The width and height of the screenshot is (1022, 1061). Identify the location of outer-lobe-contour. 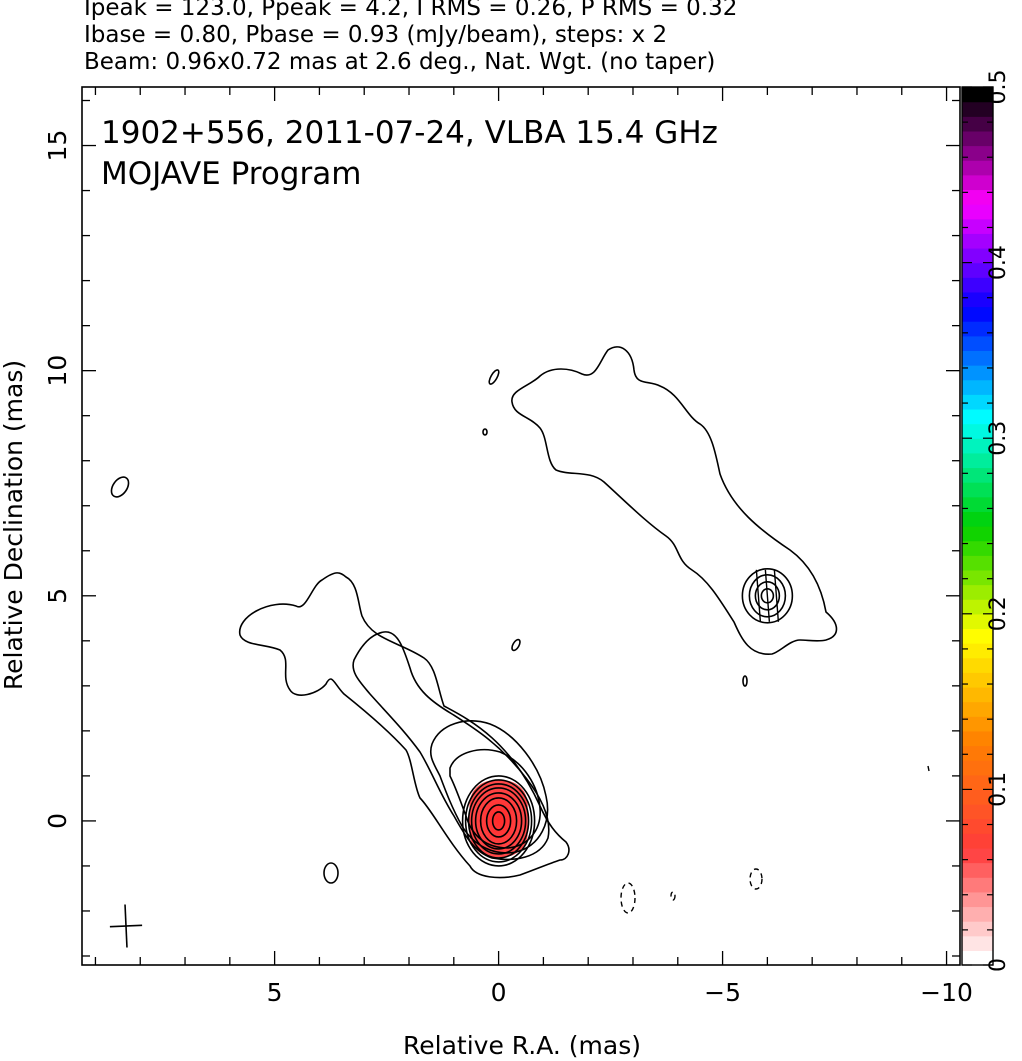
(674, 500).